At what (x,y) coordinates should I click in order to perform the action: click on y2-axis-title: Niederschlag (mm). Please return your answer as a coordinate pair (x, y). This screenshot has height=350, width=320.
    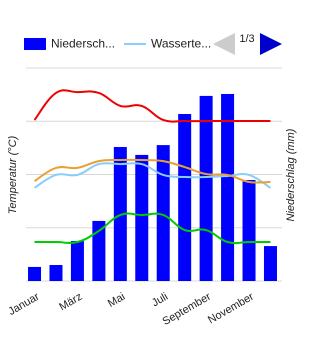
    Looking at the image, I should click on (291, 174).